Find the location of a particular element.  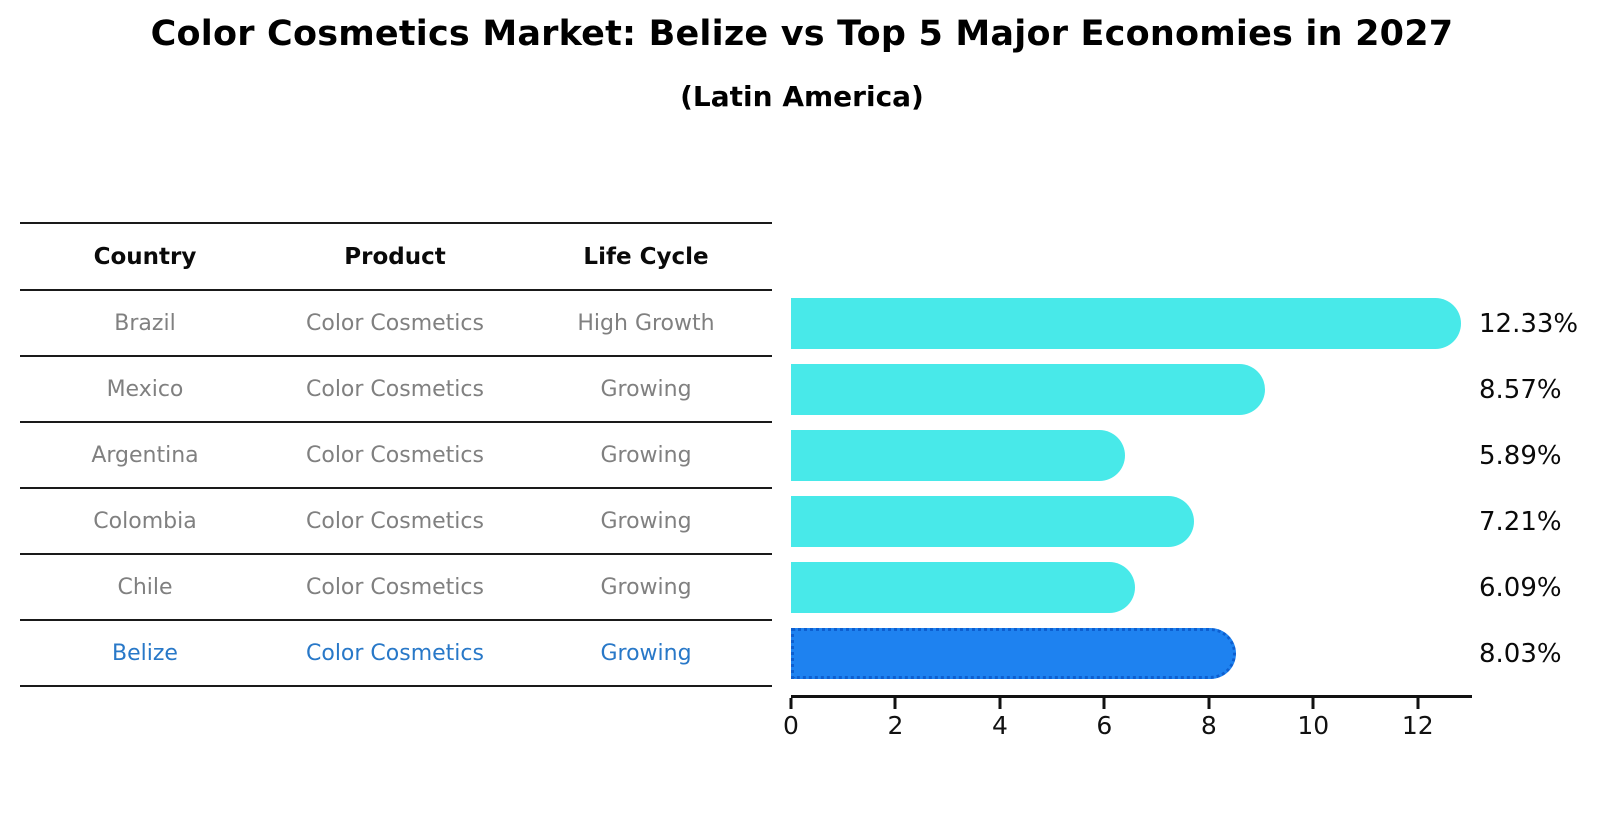

table-row: Colombia Color Cosmetics Growing is located at coordinates (396, 522).